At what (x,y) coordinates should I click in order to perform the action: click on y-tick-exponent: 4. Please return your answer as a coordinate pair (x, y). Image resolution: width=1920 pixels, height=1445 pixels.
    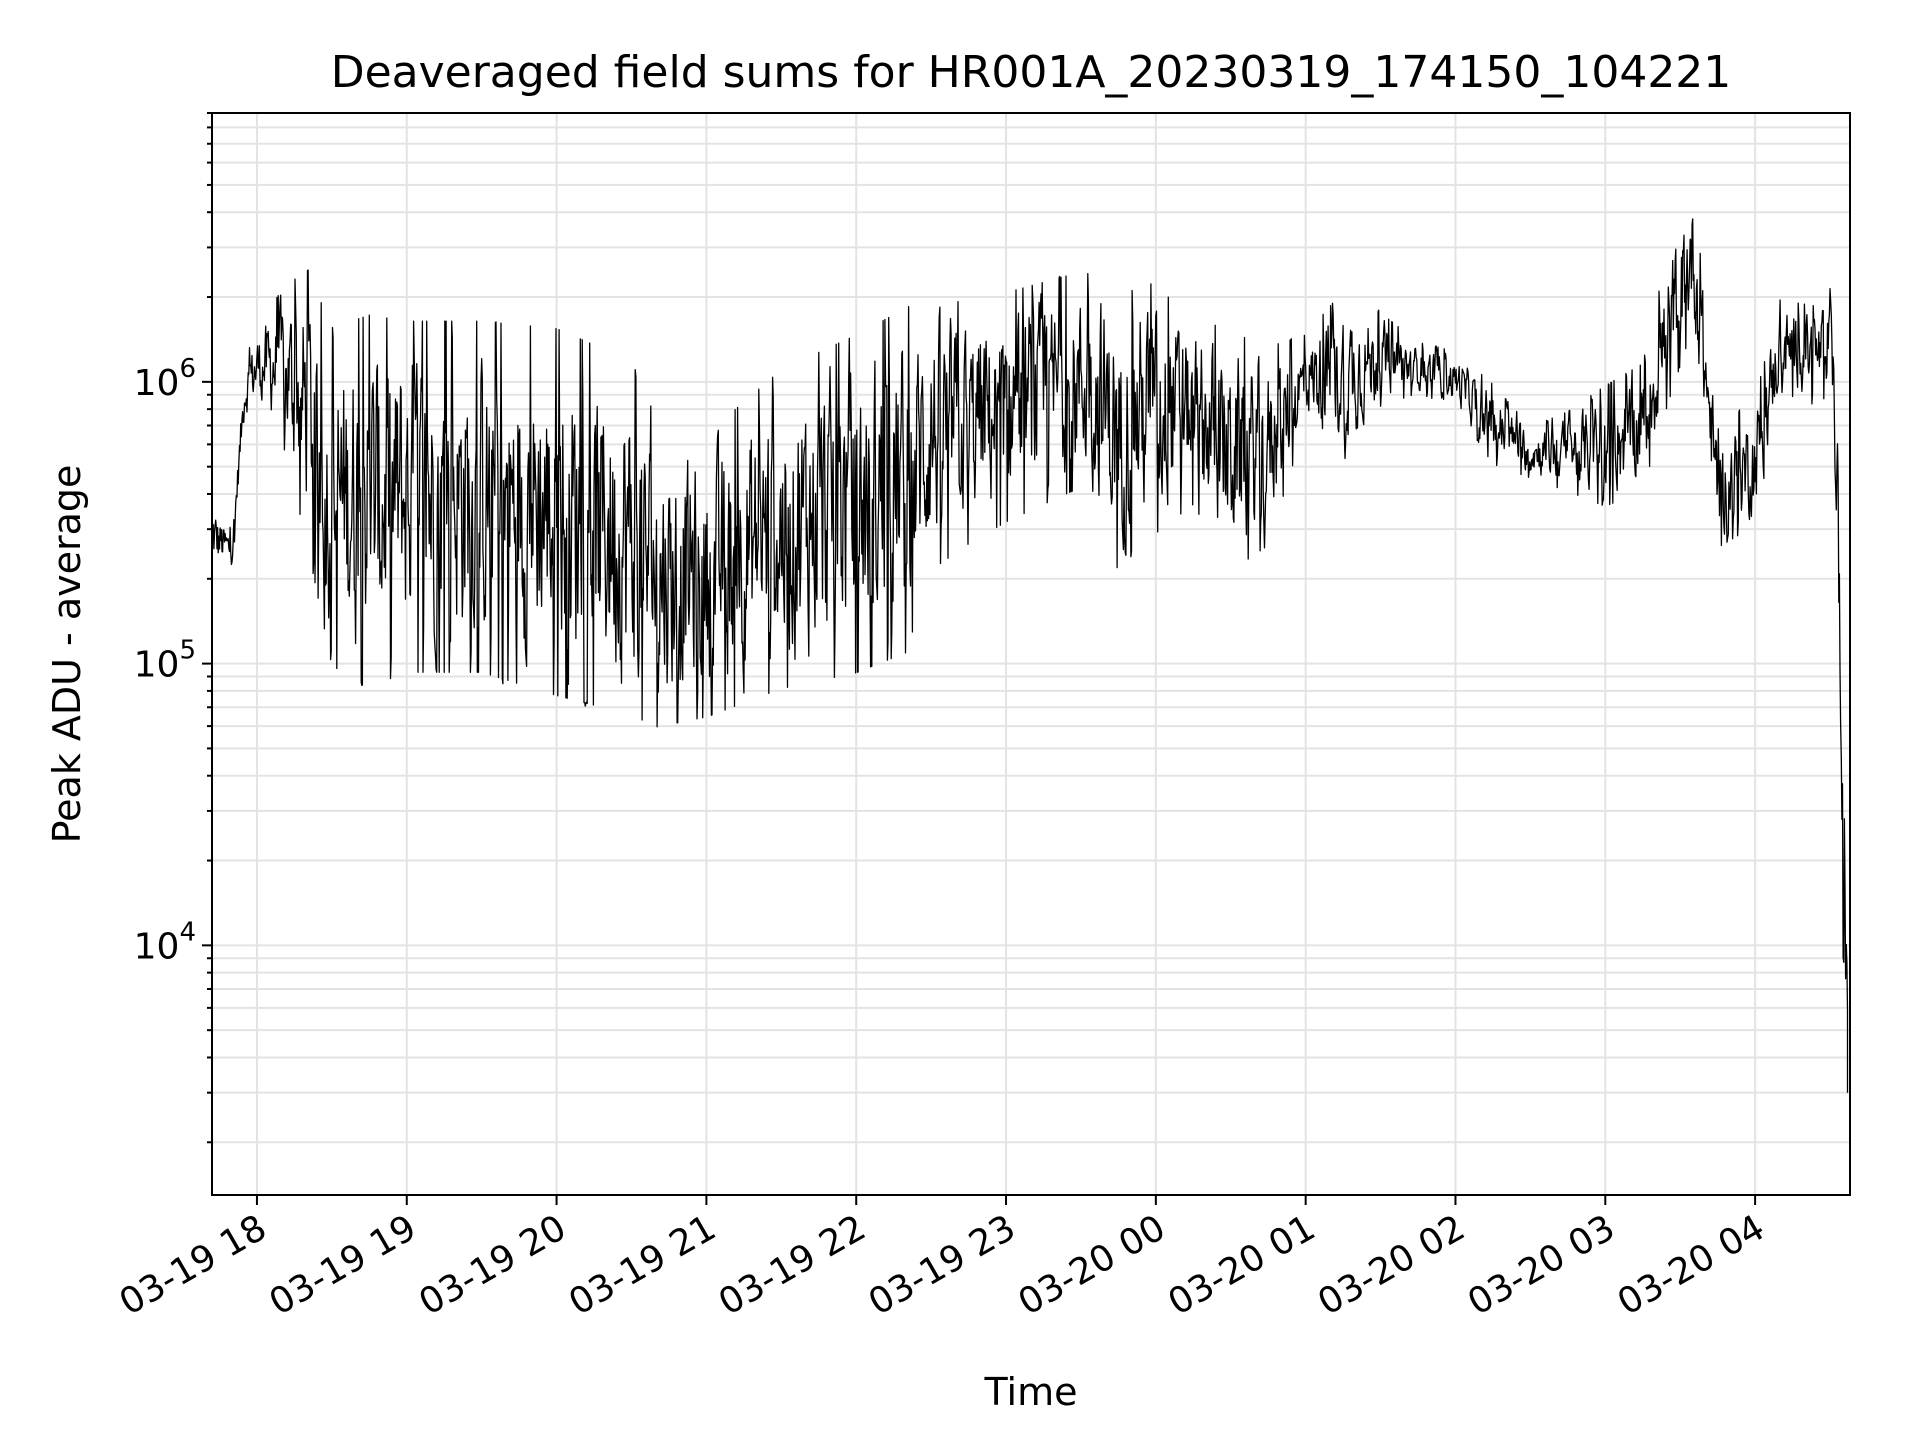
    Looking at the image, I should click on (187, 932).